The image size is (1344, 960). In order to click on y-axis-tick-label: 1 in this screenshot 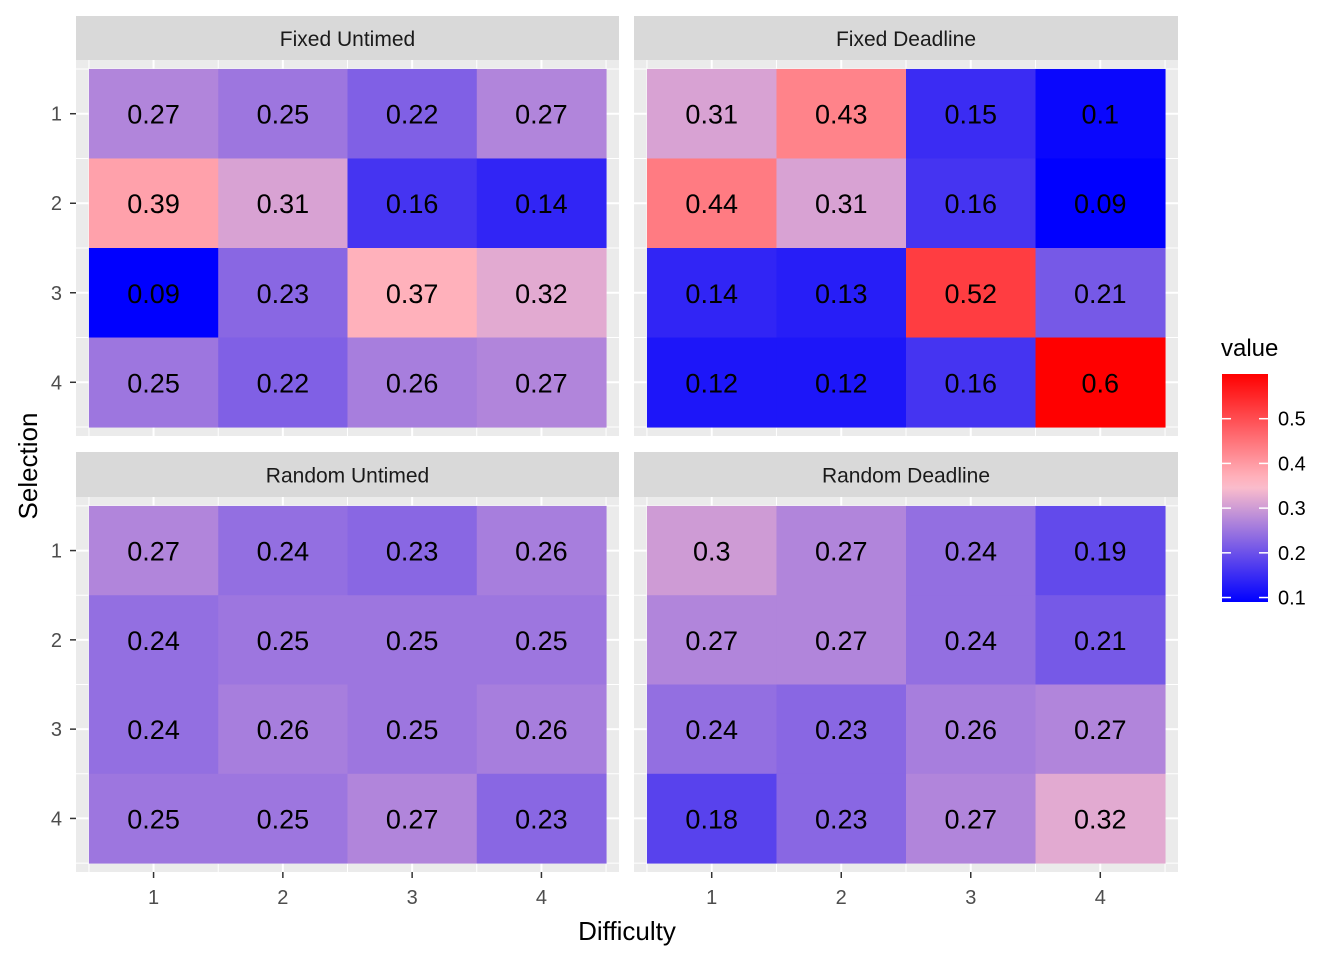, I will do `click(56, 552)`.